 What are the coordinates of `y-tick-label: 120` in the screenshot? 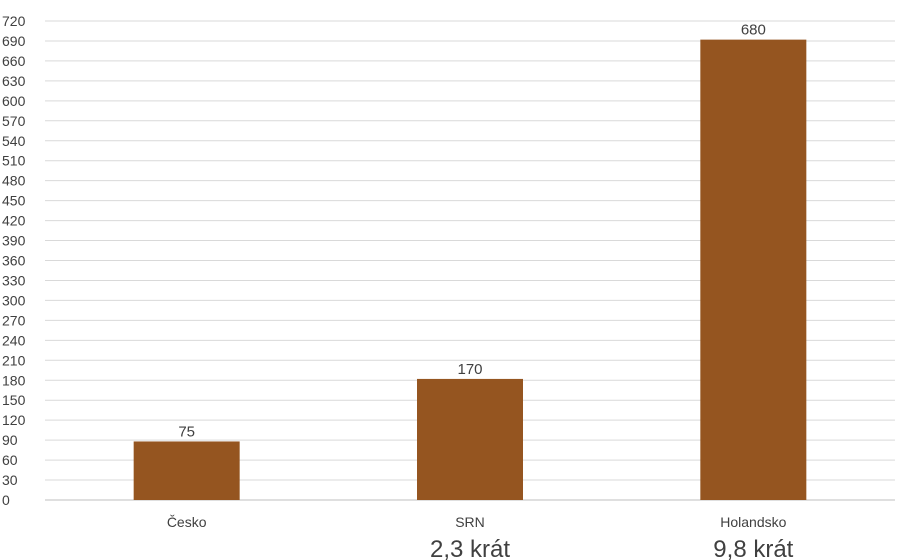 It's located at (14, 420).